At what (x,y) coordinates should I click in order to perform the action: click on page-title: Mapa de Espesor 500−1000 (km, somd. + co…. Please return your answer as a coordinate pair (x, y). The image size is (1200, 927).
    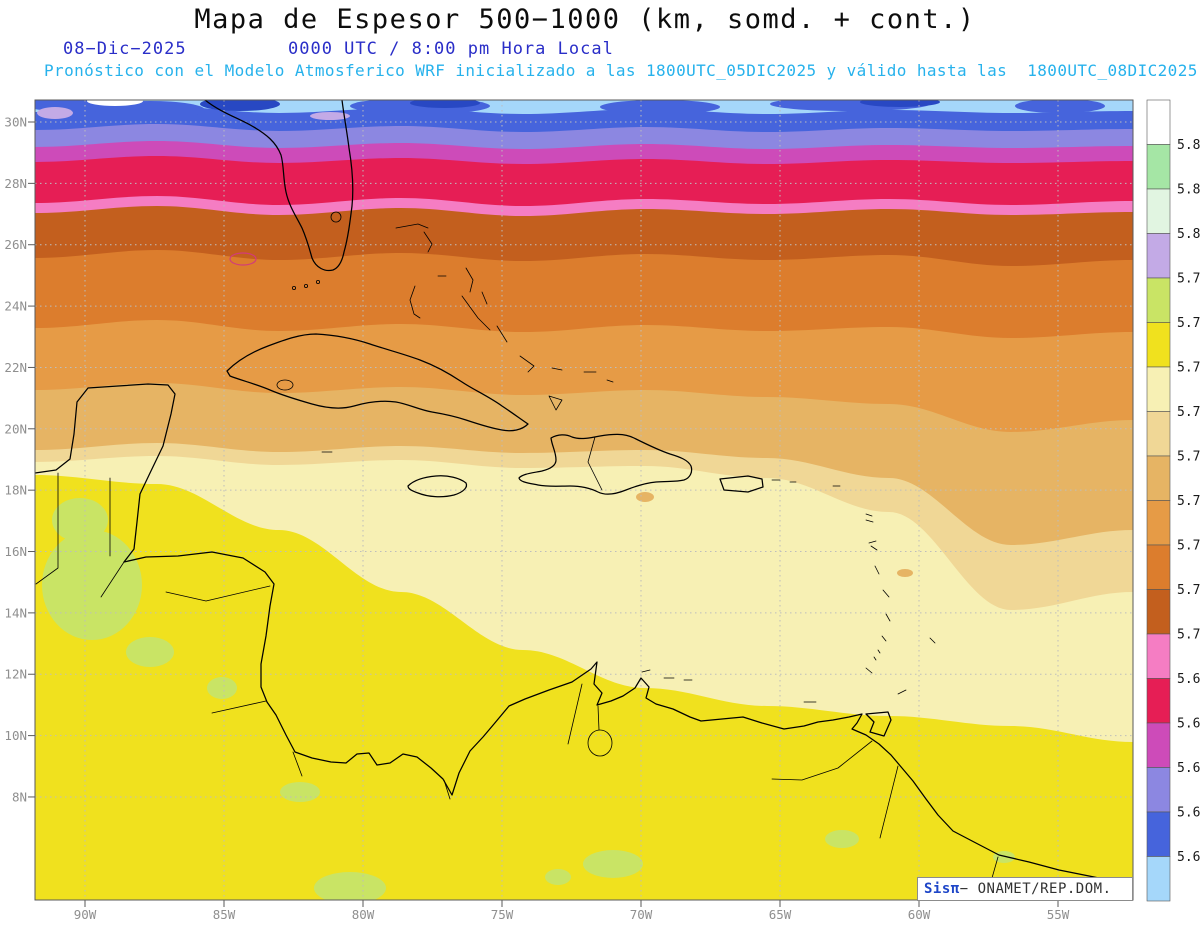
    Looking at the image, I should click on (585, 19).